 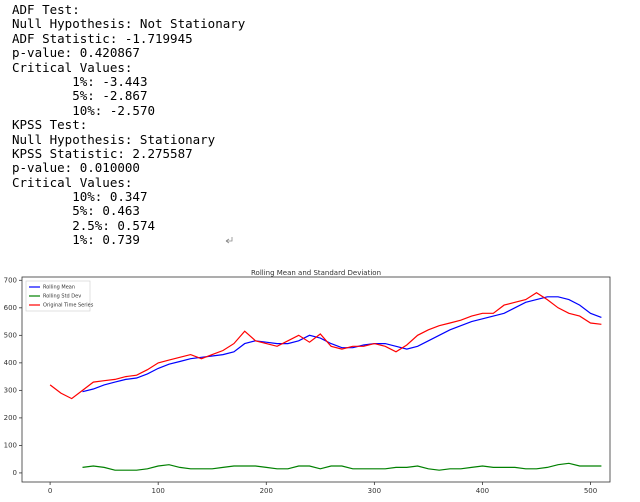 What do you see at coordinates (229, 240) in the screenshot?
I see `return-glyph` at bounding box center [229, 240].